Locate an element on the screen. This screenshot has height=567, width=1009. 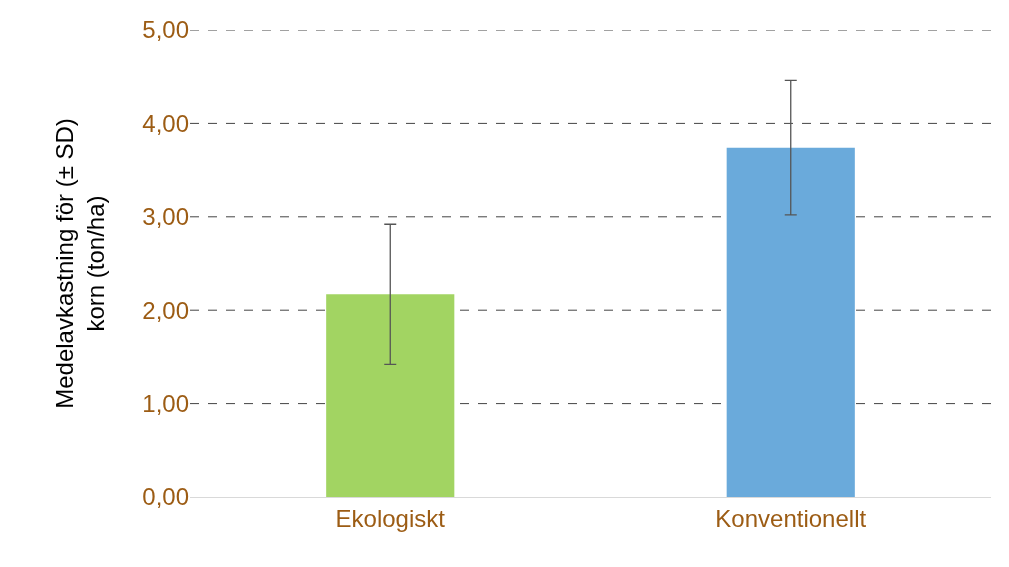
y-tick-label: 3,00 is located at coordinates (165, 217).